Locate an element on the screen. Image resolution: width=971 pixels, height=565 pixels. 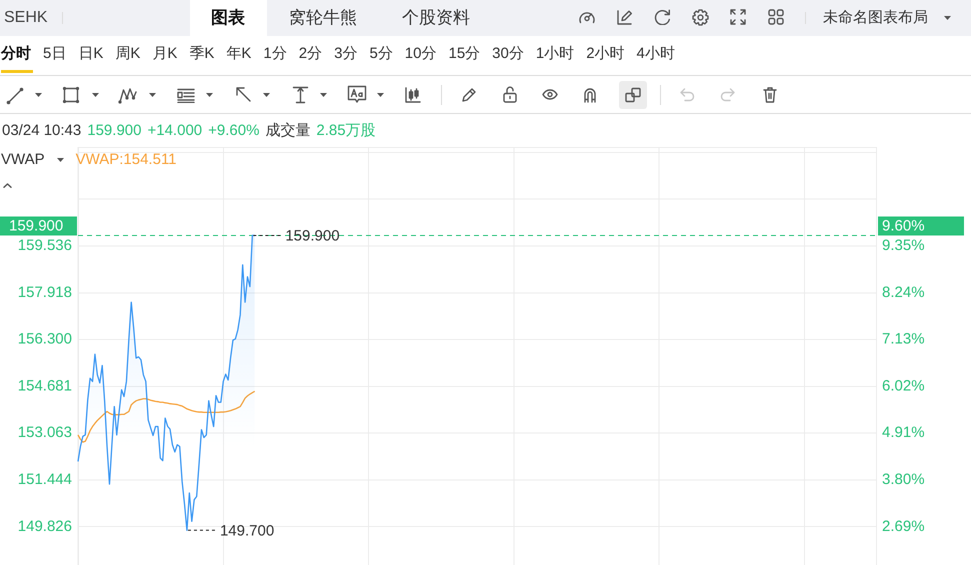
text: 03/24 10:43 is located at coordinates (42, 130).